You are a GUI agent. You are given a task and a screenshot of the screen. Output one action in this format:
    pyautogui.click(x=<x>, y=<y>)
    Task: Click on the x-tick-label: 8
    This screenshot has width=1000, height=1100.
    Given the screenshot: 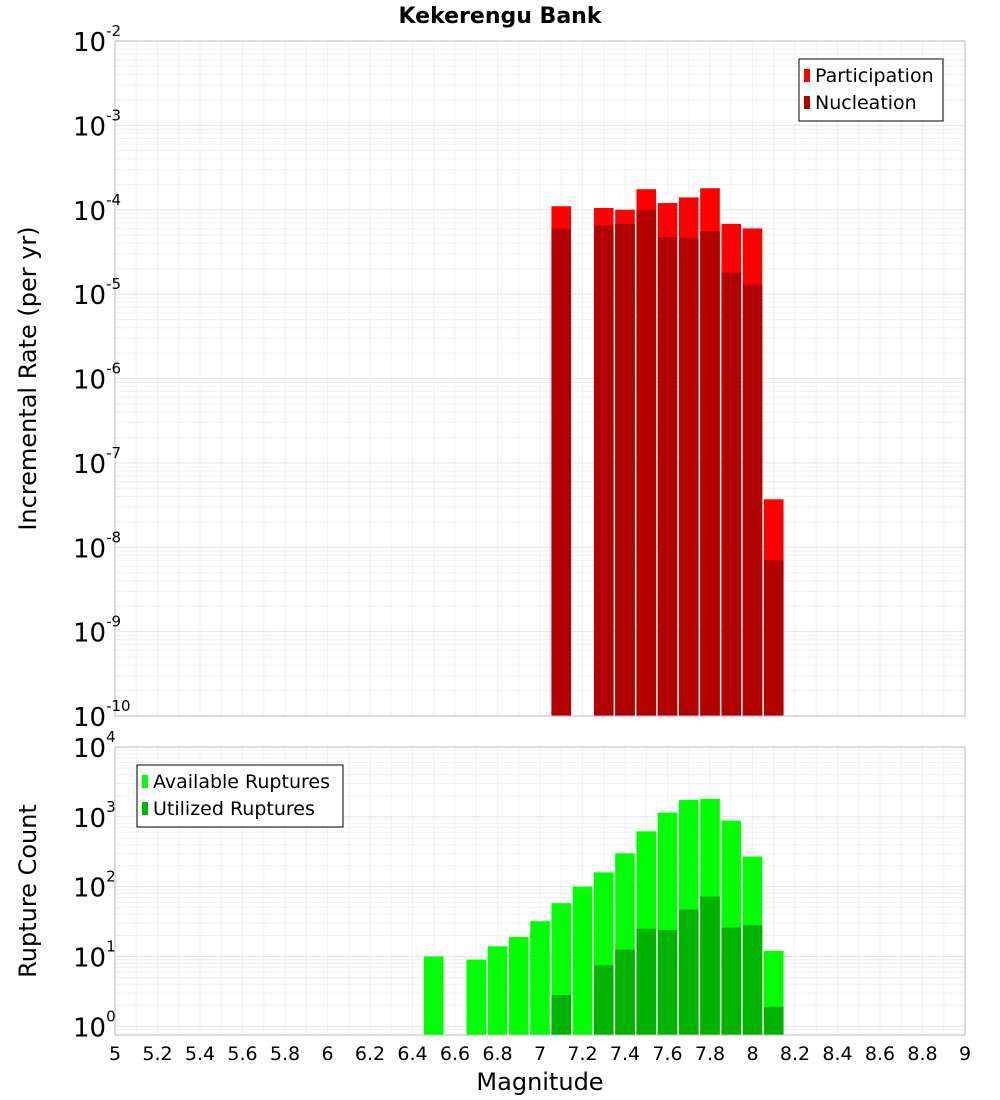 What is the action you would take?
    pyautogui.click(x=752, y=1054)
    